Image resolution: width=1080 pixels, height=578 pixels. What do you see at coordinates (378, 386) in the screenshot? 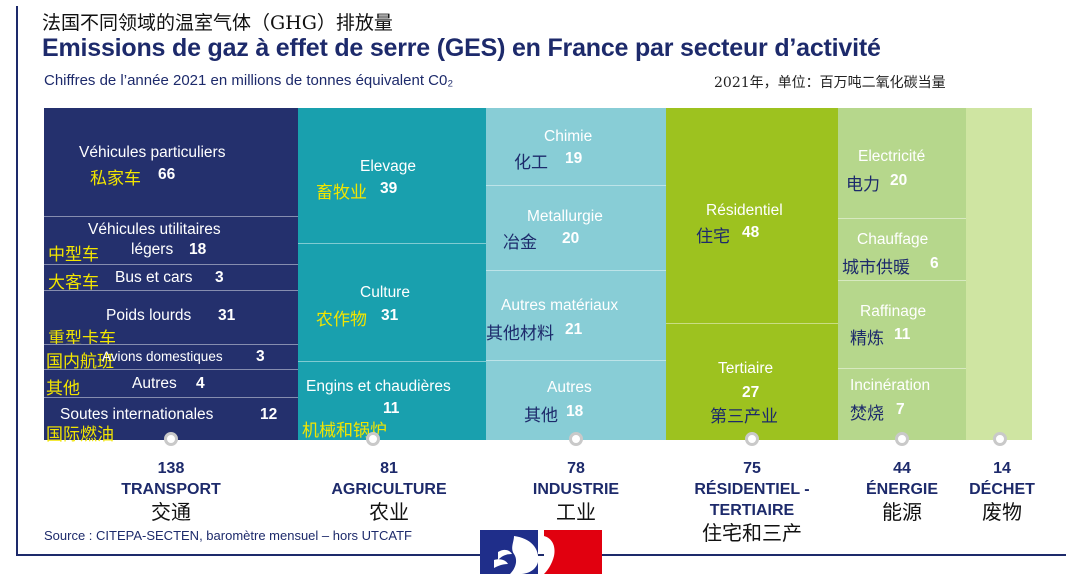
I see `label-fr: Engins et chaudières` at bounding box center [378, 386].